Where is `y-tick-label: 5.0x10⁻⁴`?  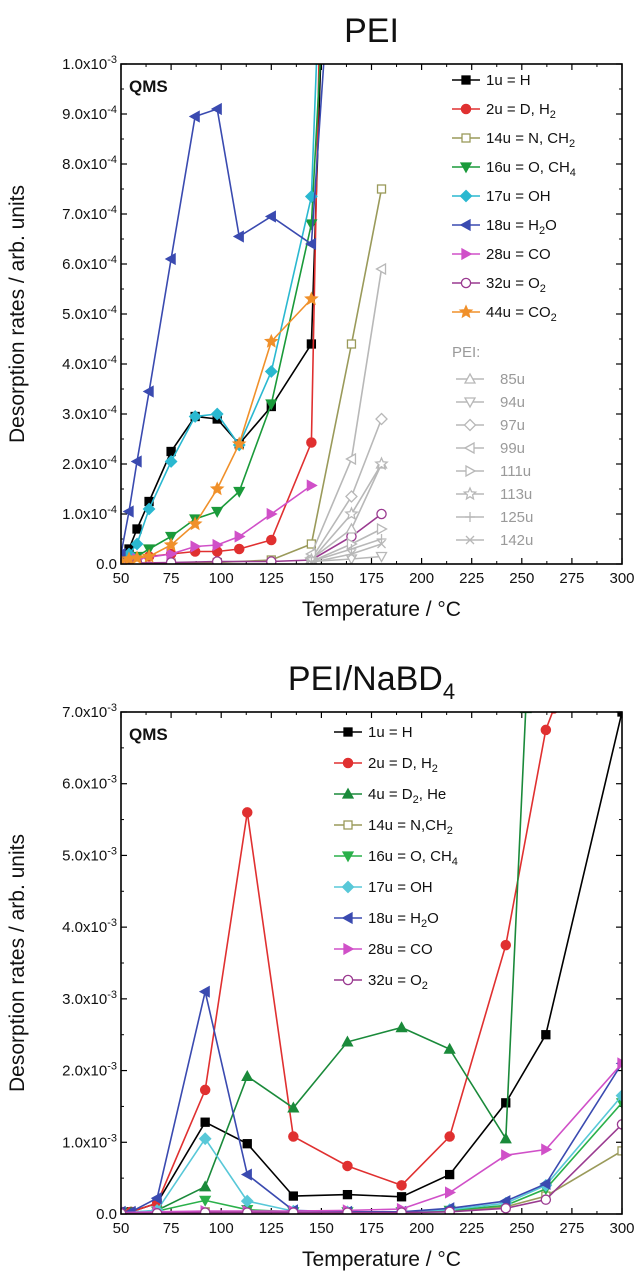
y-tick-label: 5.0x10⁻⁴ is located at coordinates (89, 313).